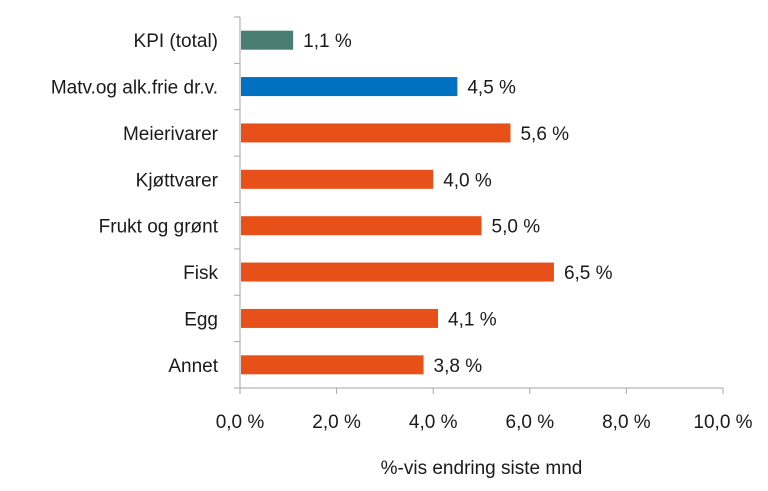 This screenshot has width=768, height=491. Describe the element at coordinates (544, 134) in the screenshot. I see `data-label: 5,6 %` at that location.